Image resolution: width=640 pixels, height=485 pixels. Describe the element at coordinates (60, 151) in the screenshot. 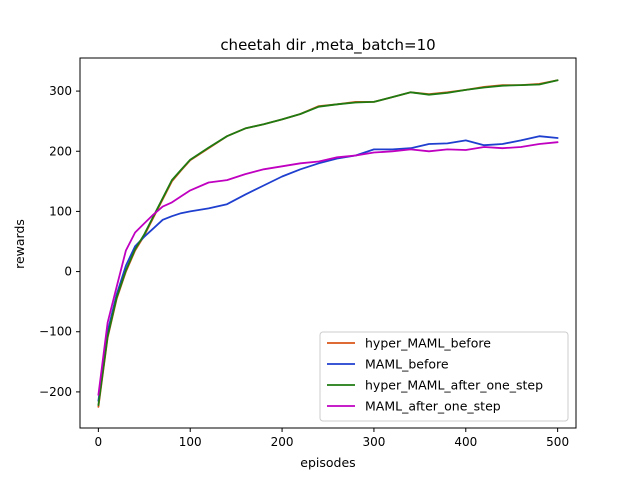

I see `y-tick-label: 200` at that location.